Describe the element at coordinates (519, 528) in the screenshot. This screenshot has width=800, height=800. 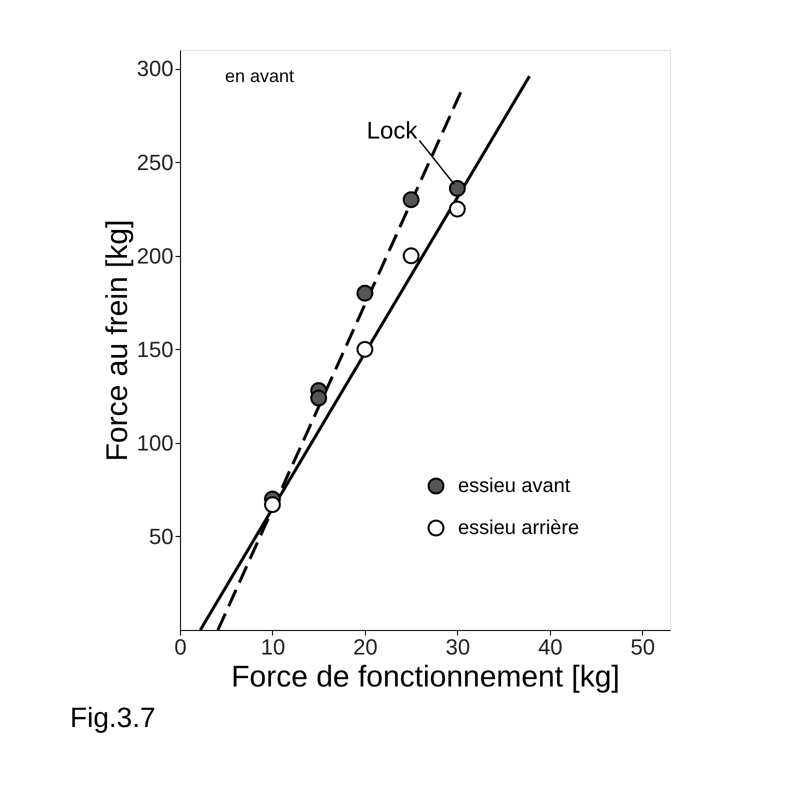
I see `legend-label: essieu arrière` at that location.